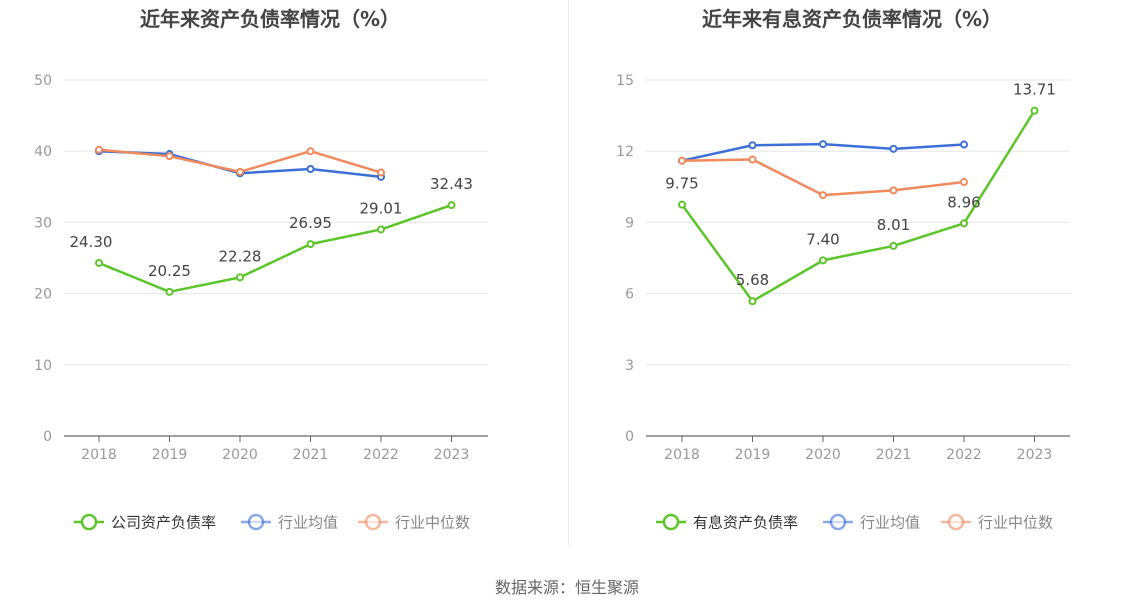  Describe the element at coordinates (43, 295) in the screenshot. I see `y-tick-label: 20` at that location.